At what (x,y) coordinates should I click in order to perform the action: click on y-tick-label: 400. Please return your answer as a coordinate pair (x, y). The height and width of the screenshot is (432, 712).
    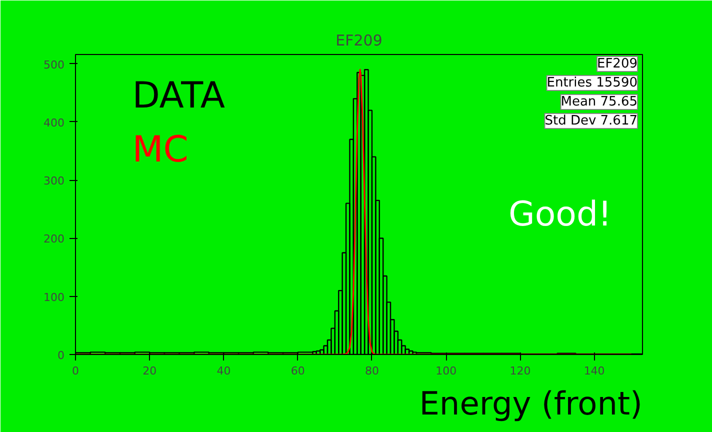
    Looking at the image, I should click on (54, 123).